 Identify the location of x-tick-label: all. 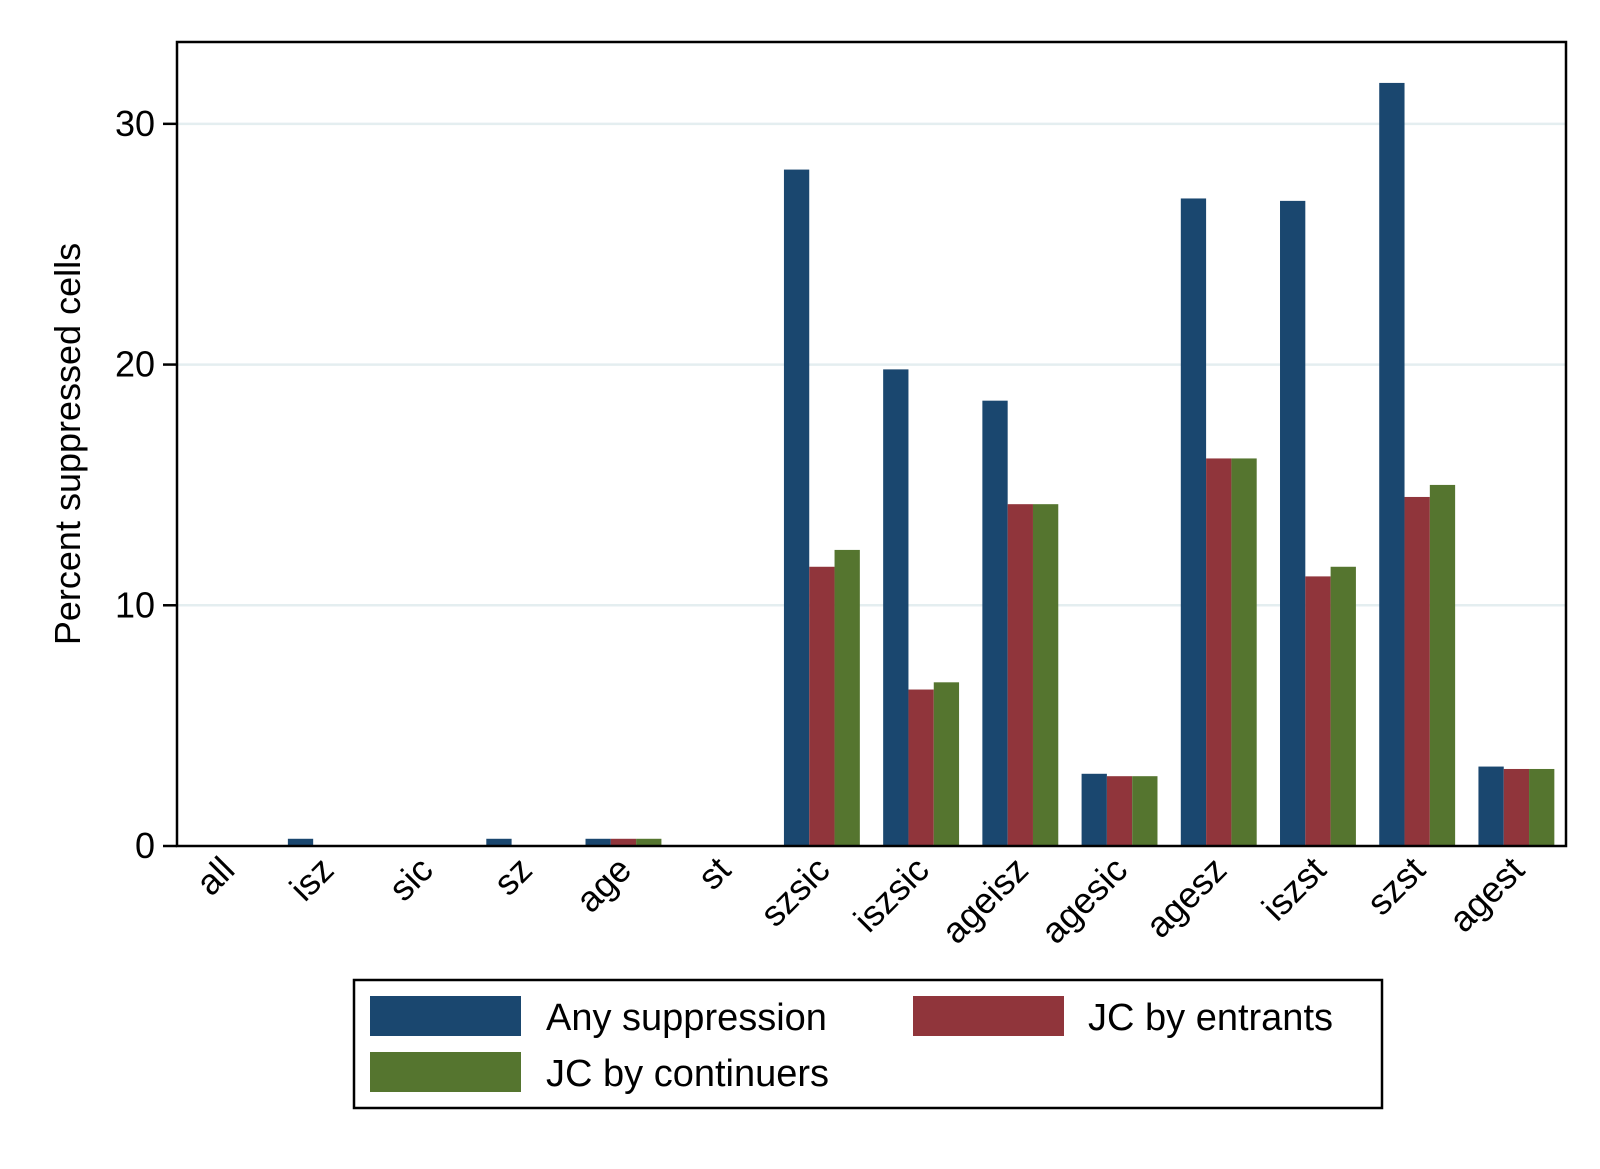
(215, 876).